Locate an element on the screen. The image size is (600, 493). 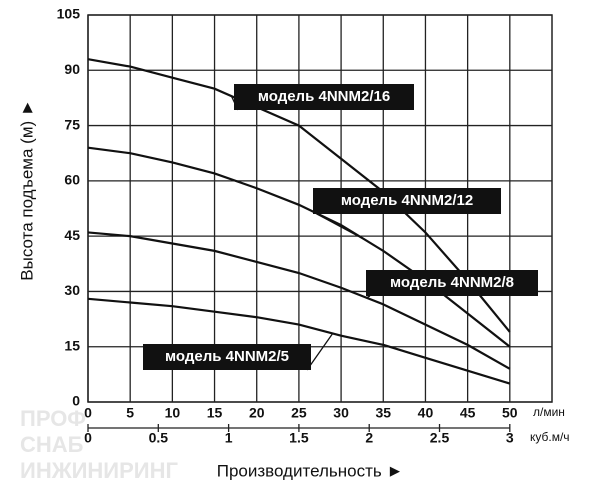
x2-tick-label: 1.5 is located at coordinates (299, 438).